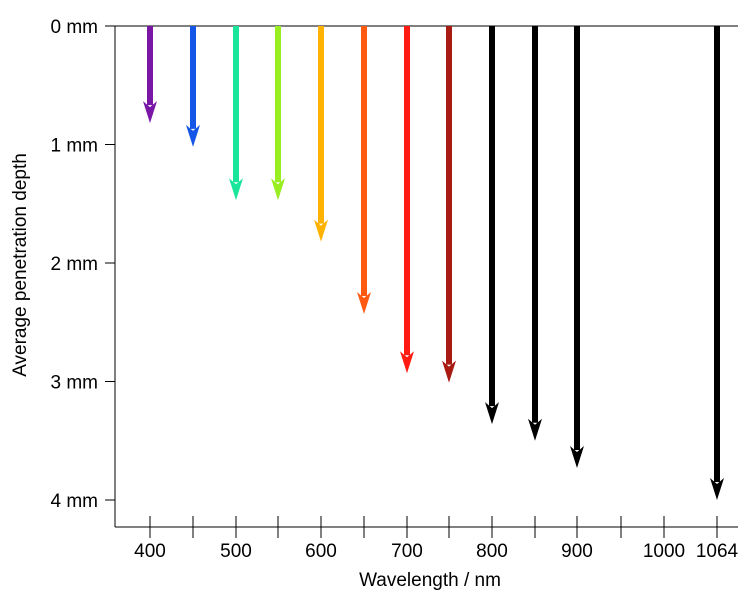  I want to click on x-tick-label: 800, so click(492, 551).